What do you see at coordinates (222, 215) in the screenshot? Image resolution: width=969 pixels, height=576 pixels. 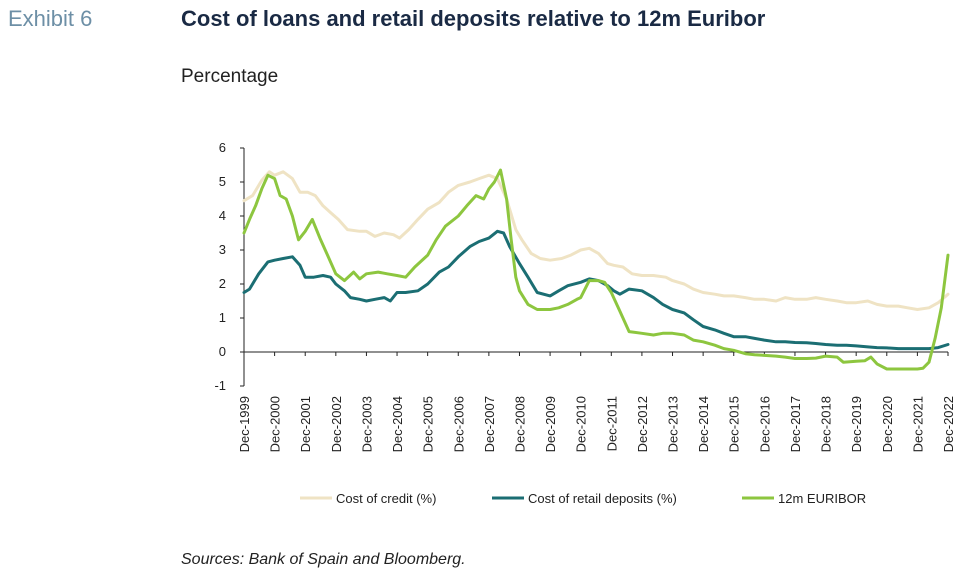 I see `y-tick-label: 4` at bounding box center [222, 215].